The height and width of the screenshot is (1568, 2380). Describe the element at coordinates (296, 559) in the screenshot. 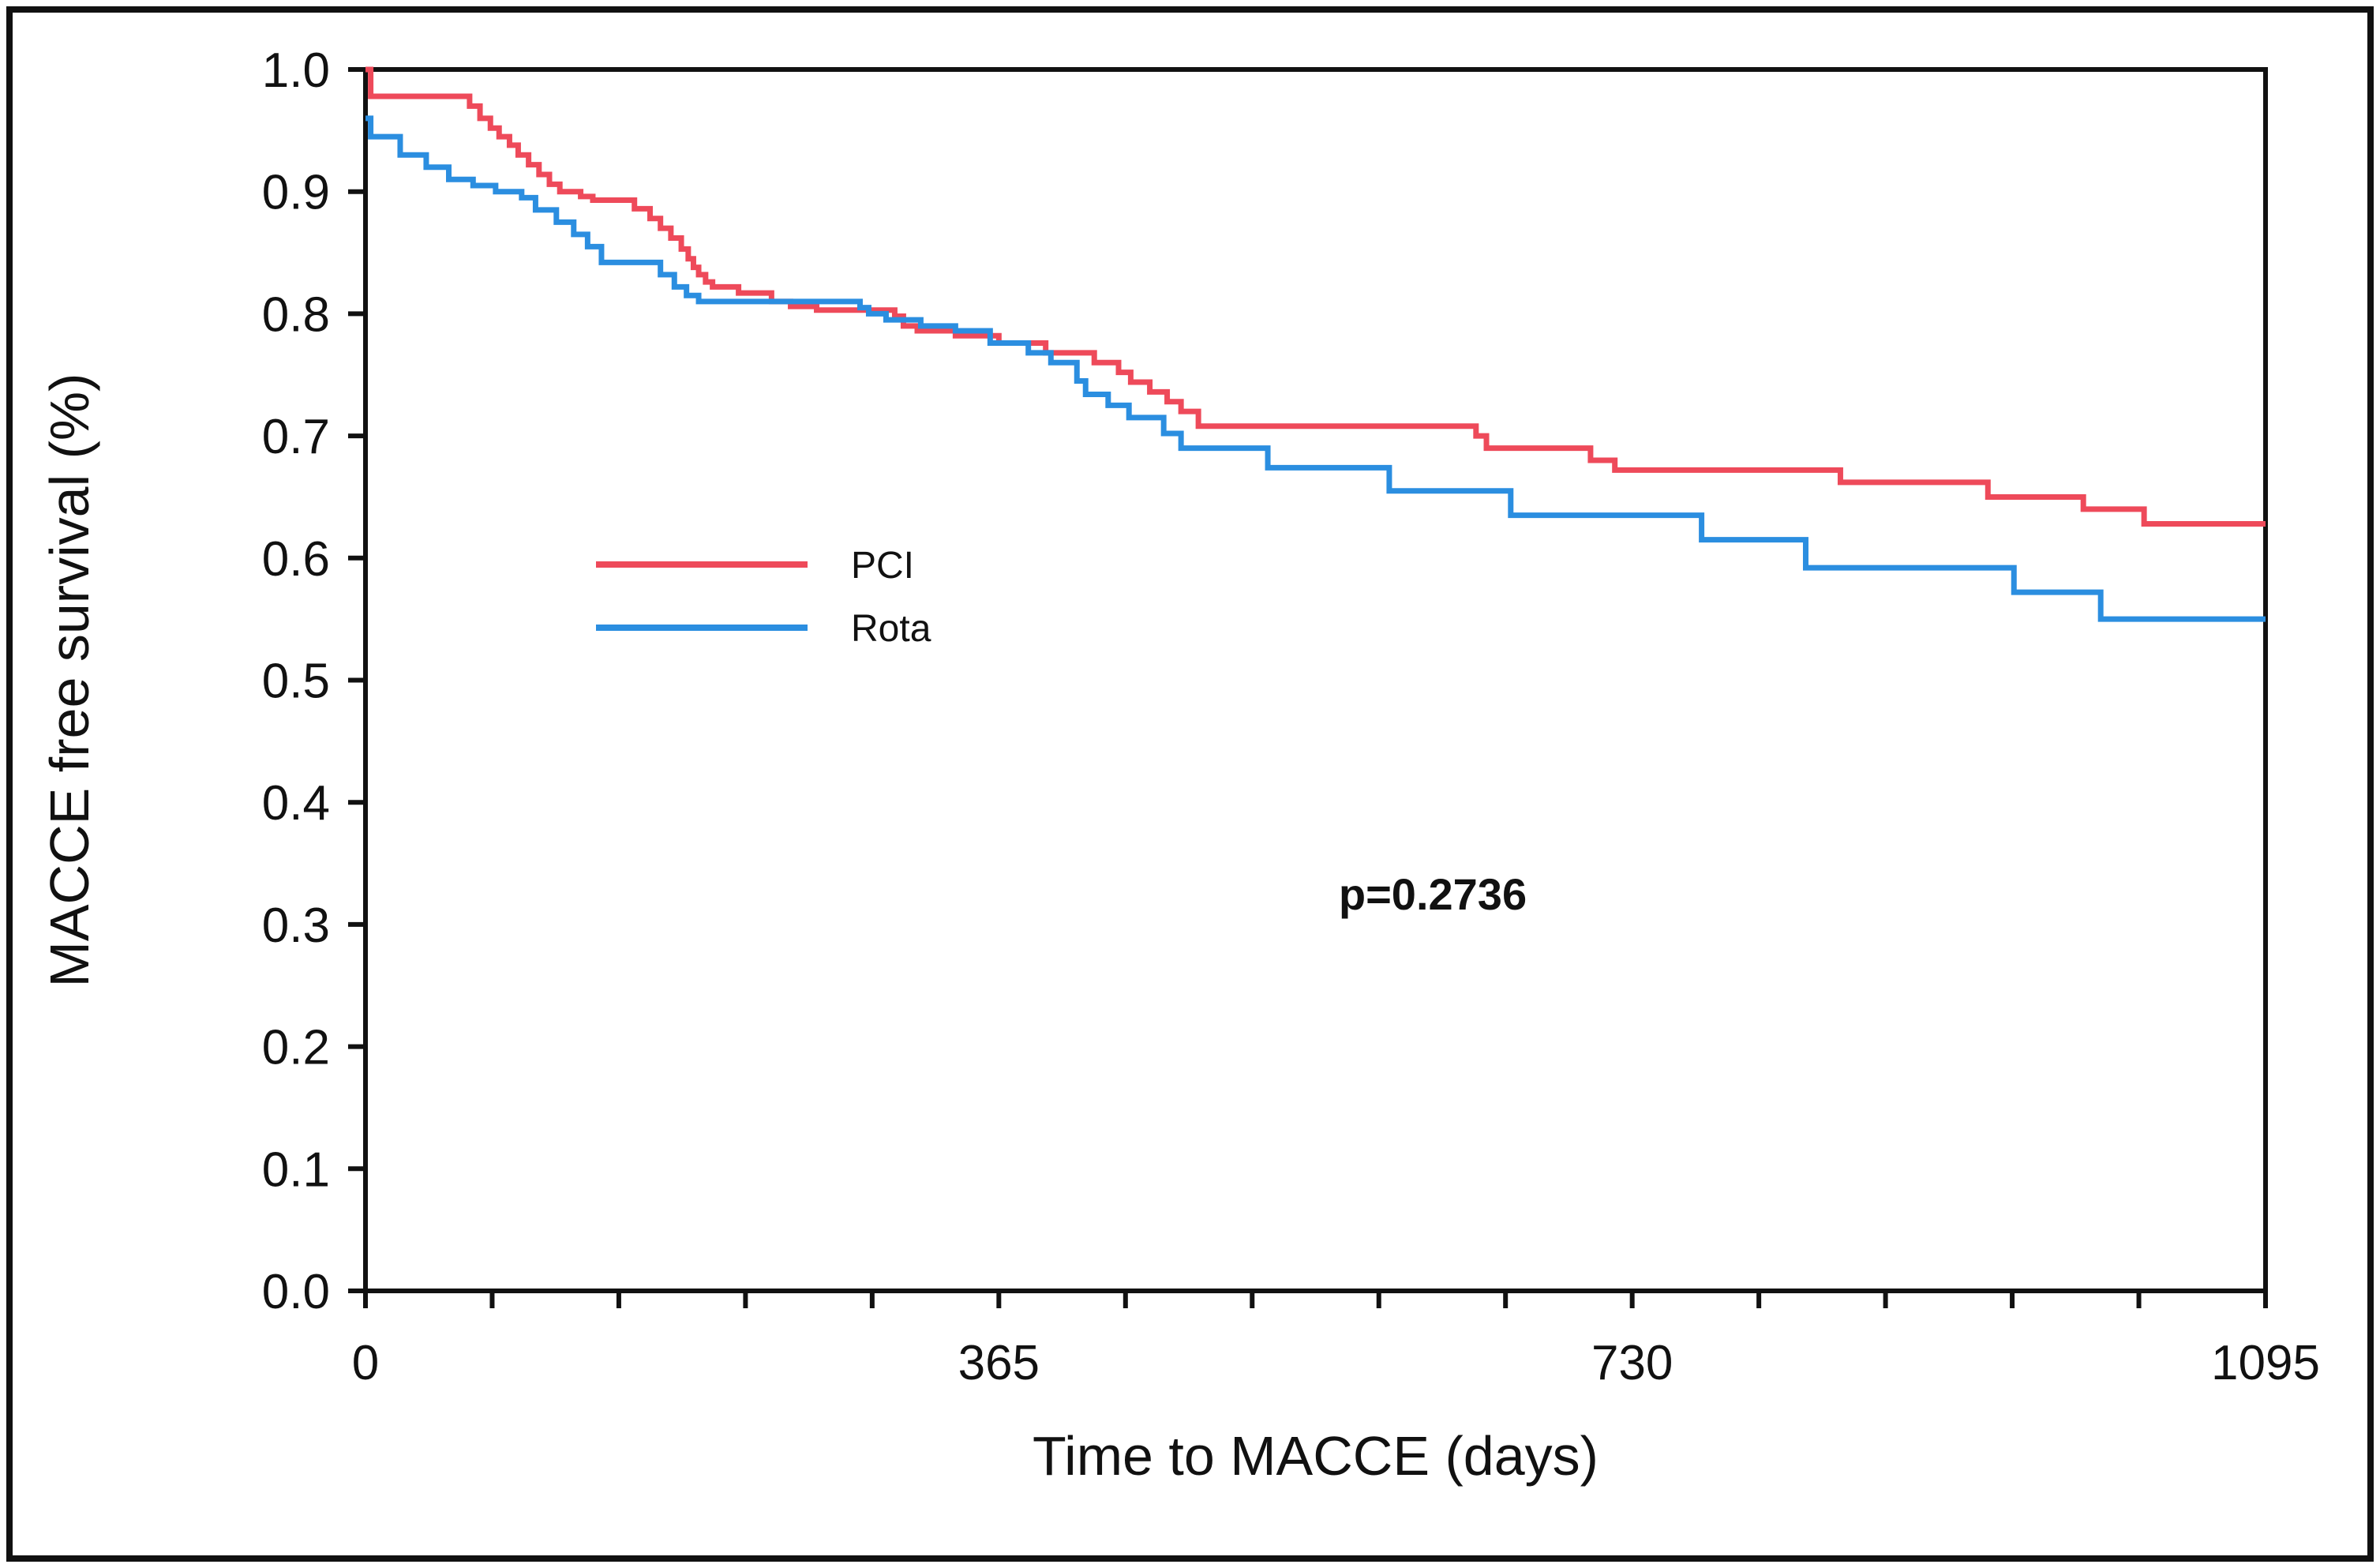

I see `y-tick-label-6: 0.6` at that location.